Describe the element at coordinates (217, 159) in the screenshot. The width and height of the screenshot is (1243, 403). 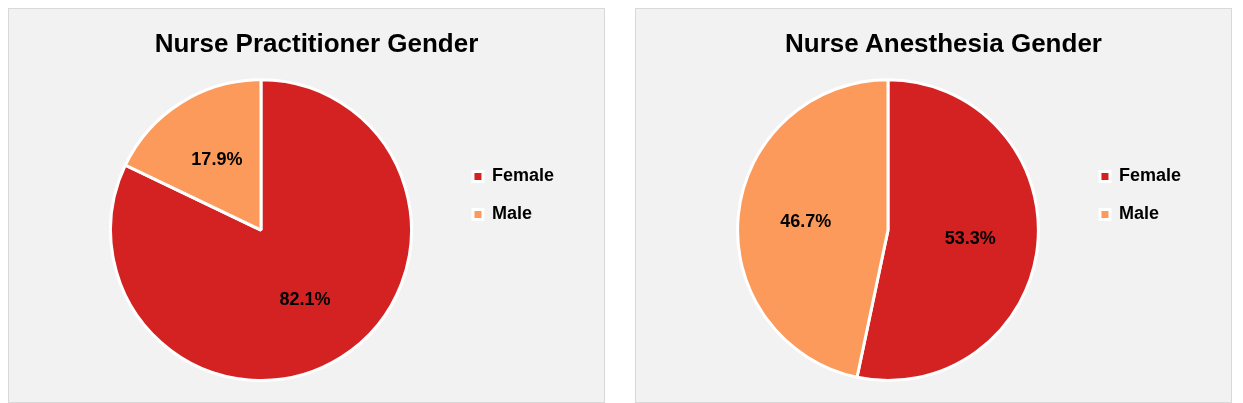
I see `data-label: 17.9%` at that location.